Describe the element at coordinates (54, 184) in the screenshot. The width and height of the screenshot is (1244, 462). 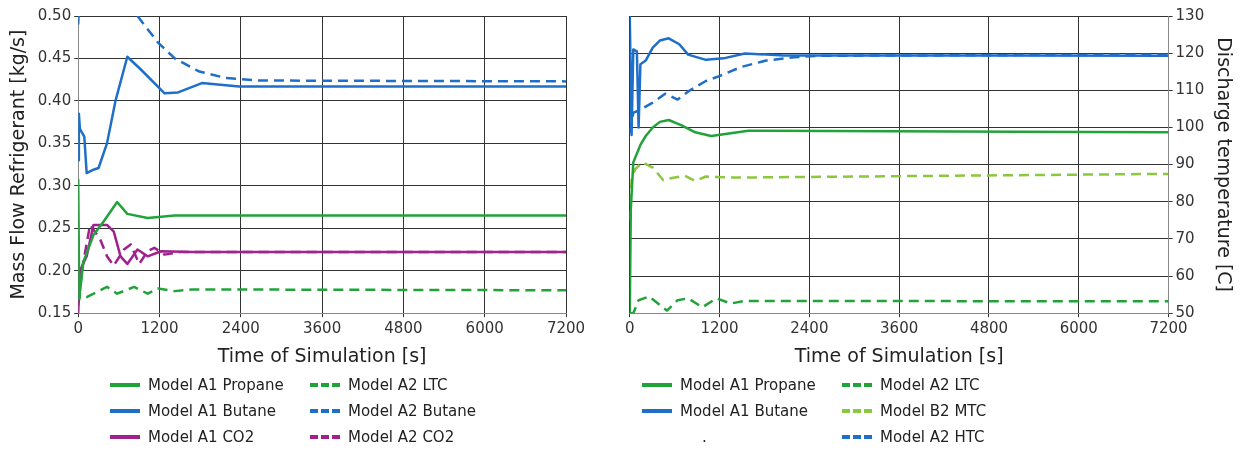
I see `y-tick-label: 0.30` at that location.